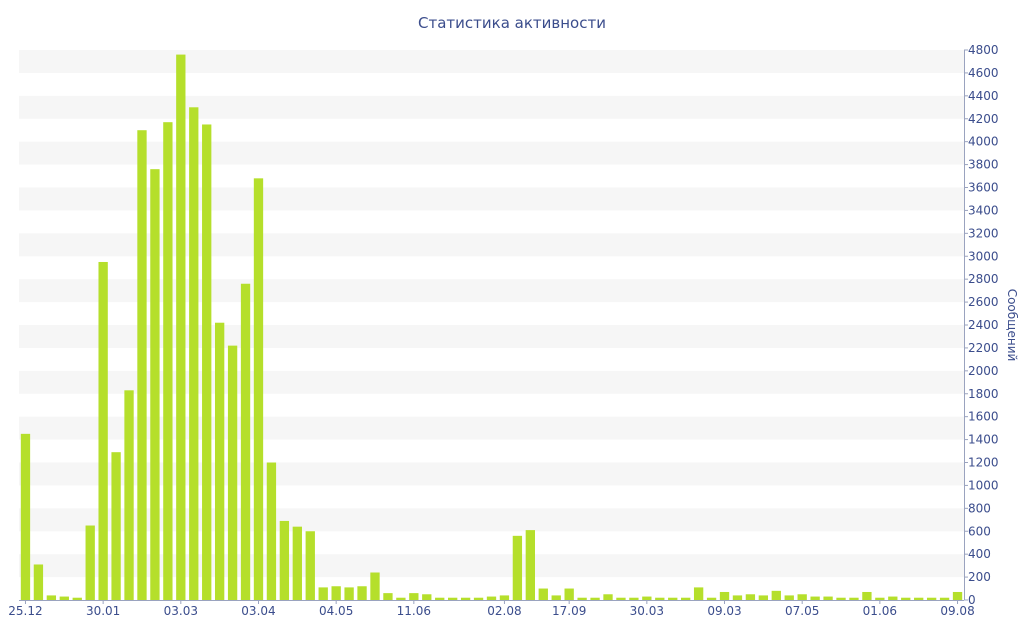 The width and height of the screenshot is (1024, 640). Describe the element at coordinates (724, 611) in the screenshot. I see `x-tick-label: 09.03` at that location.